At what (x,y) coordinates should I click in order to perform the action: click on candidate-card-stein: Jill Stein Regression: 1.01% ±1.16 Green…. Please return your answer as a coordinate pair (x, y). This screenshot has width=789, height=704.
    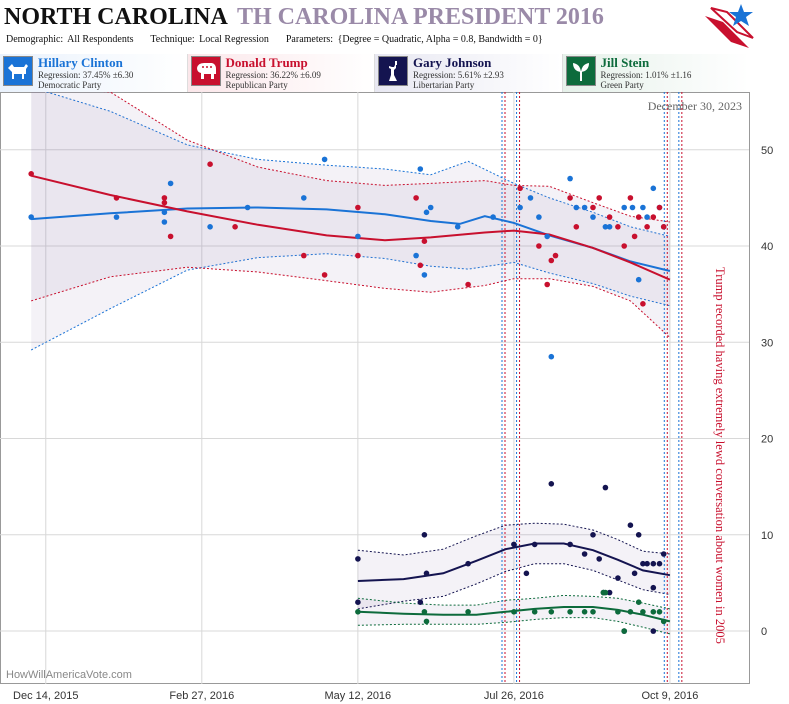
    Looking at the image, I should click on (655, 73).